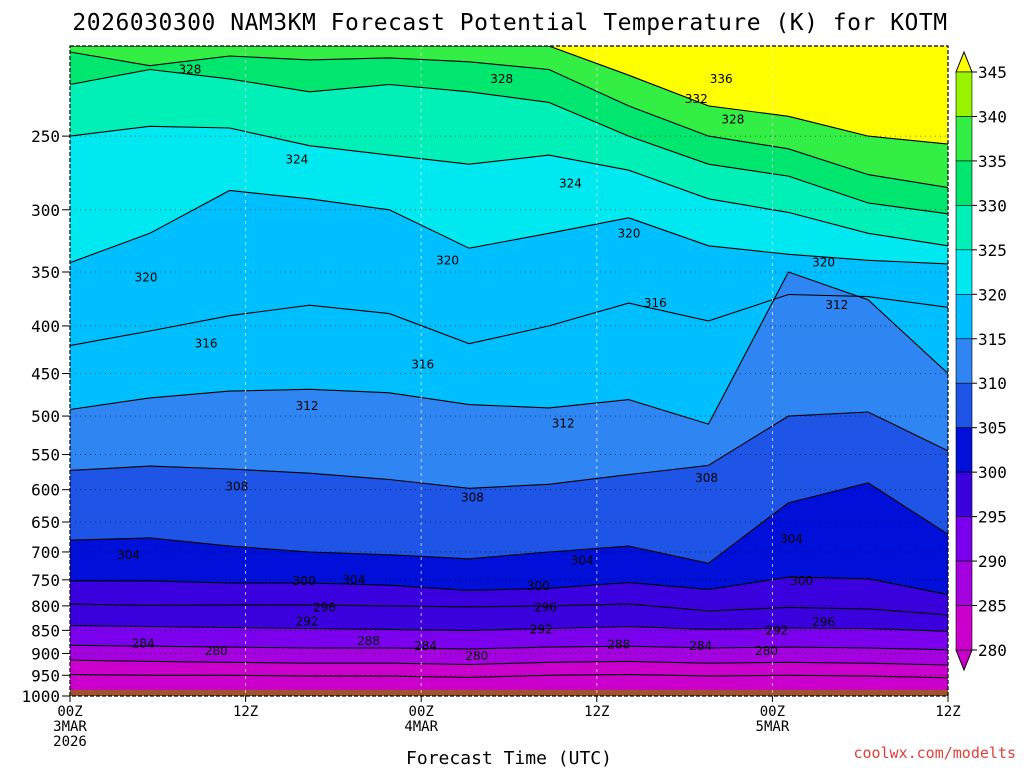 This screenshot has height=768, width=1024. Describe the element at coordinates (992, 339) in the screenshot. I see `colorbar-label: 315` at that location.